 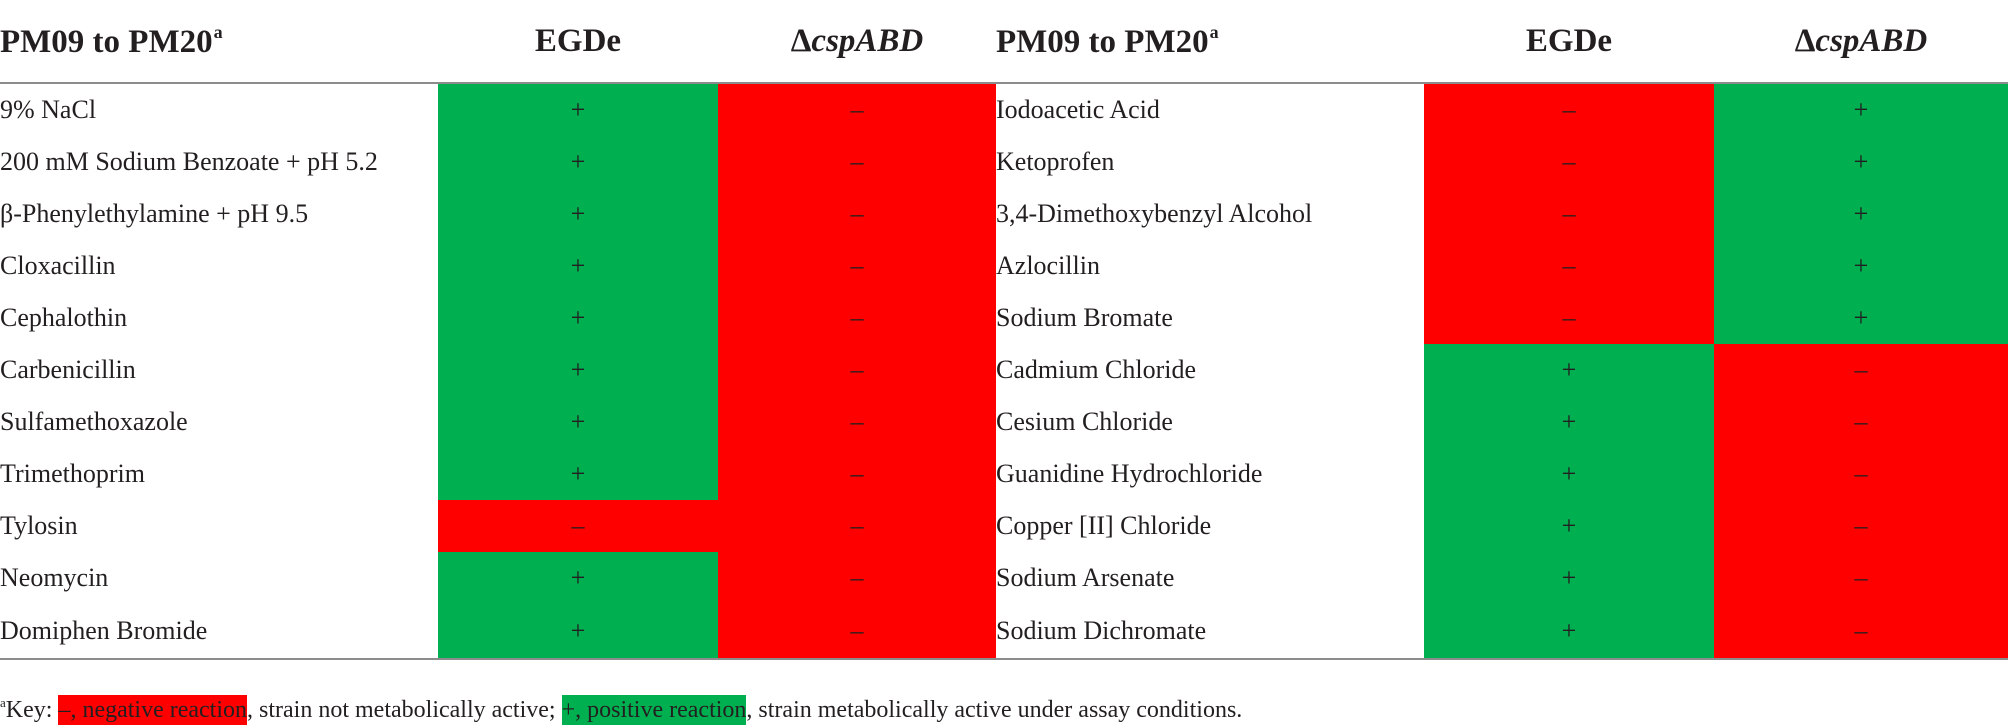 What do you see at coordinates (1154, 213) in the screenshot?
I see `right-compound-cell: 3,4-Dimethoxybenzyl Alcohol` at bounding box center [1154, 213].